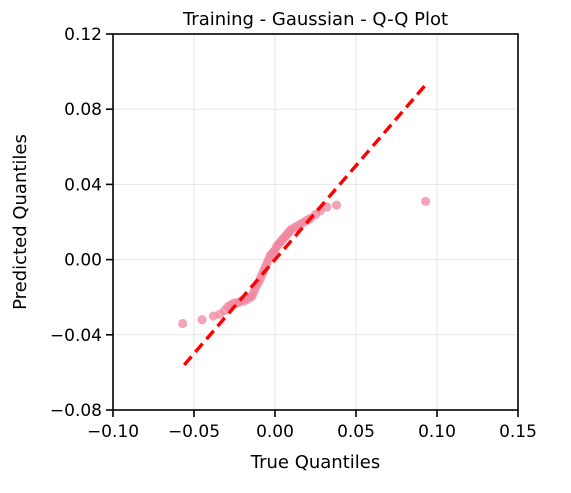  Describe the element at coordinates (83, 261) in the screenshot. I see `y-tick-label: 0.00` at that location.